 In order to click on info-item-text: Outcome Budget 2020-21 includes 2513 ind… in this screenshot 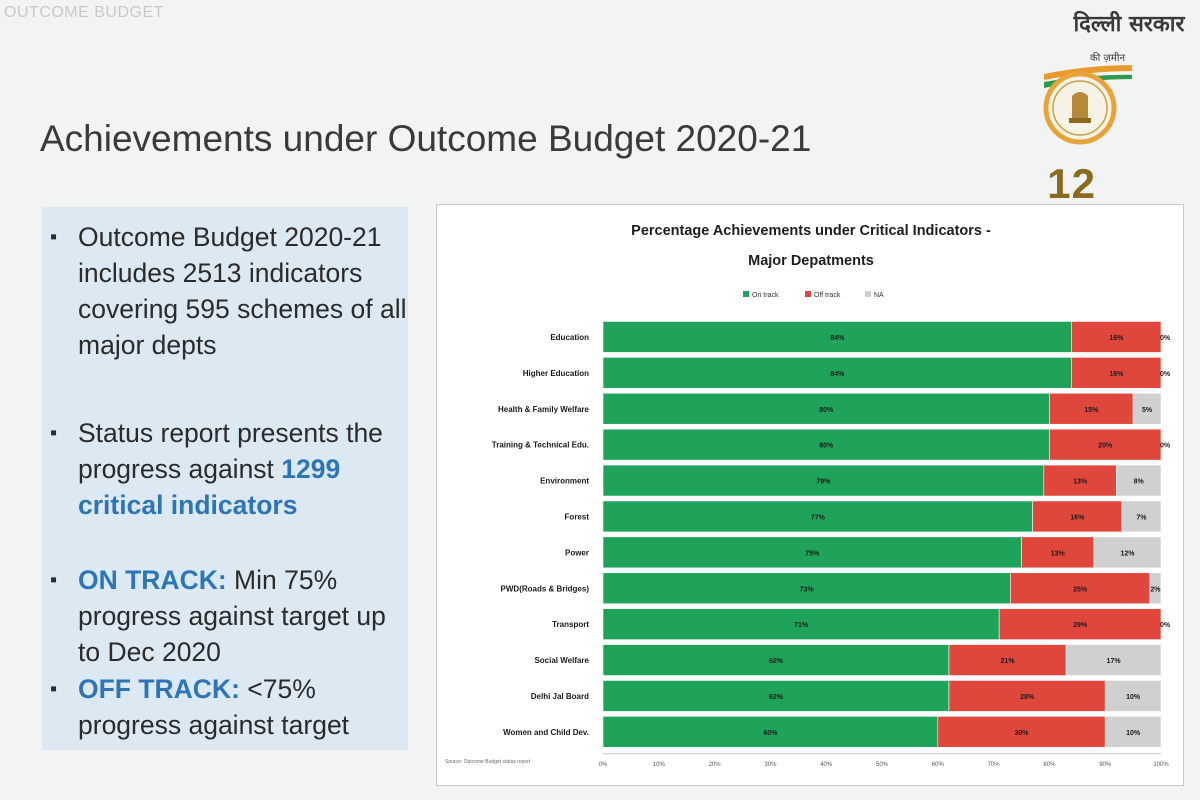, I will do `click(242, 291)`.